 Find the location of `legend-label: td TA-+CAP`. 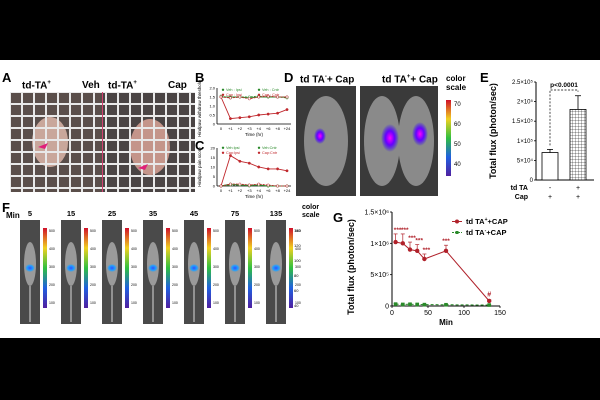

legend-label: td TA-+CAP is located at coordinates (486, 232).